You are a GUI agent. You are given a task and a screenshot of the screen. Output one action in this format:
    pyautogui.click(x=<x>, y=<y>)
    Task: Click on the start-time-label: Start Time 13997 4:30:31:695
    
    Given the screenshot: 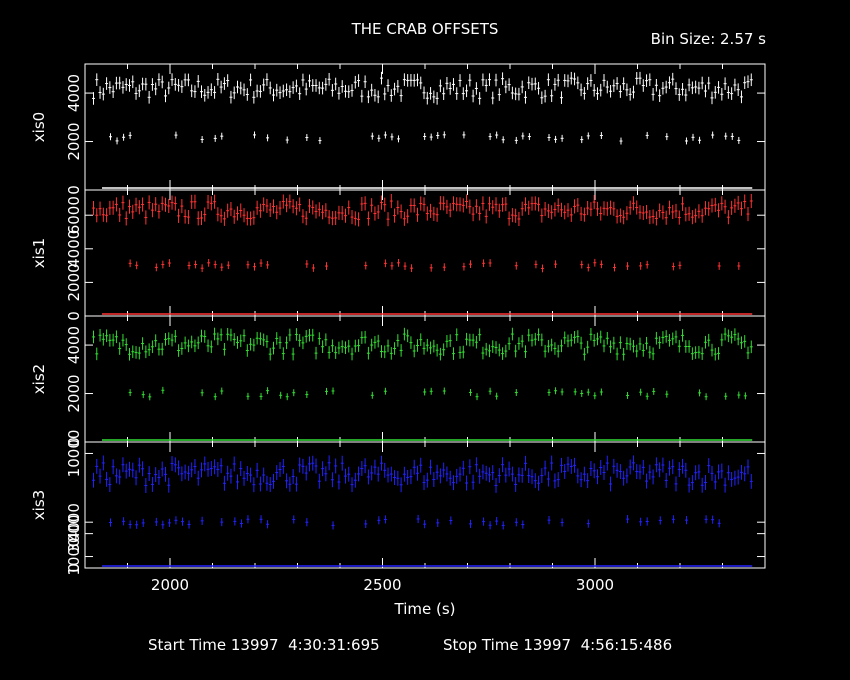 What is the action you would take?
    pyautogui.click(x=264, y=645)
    